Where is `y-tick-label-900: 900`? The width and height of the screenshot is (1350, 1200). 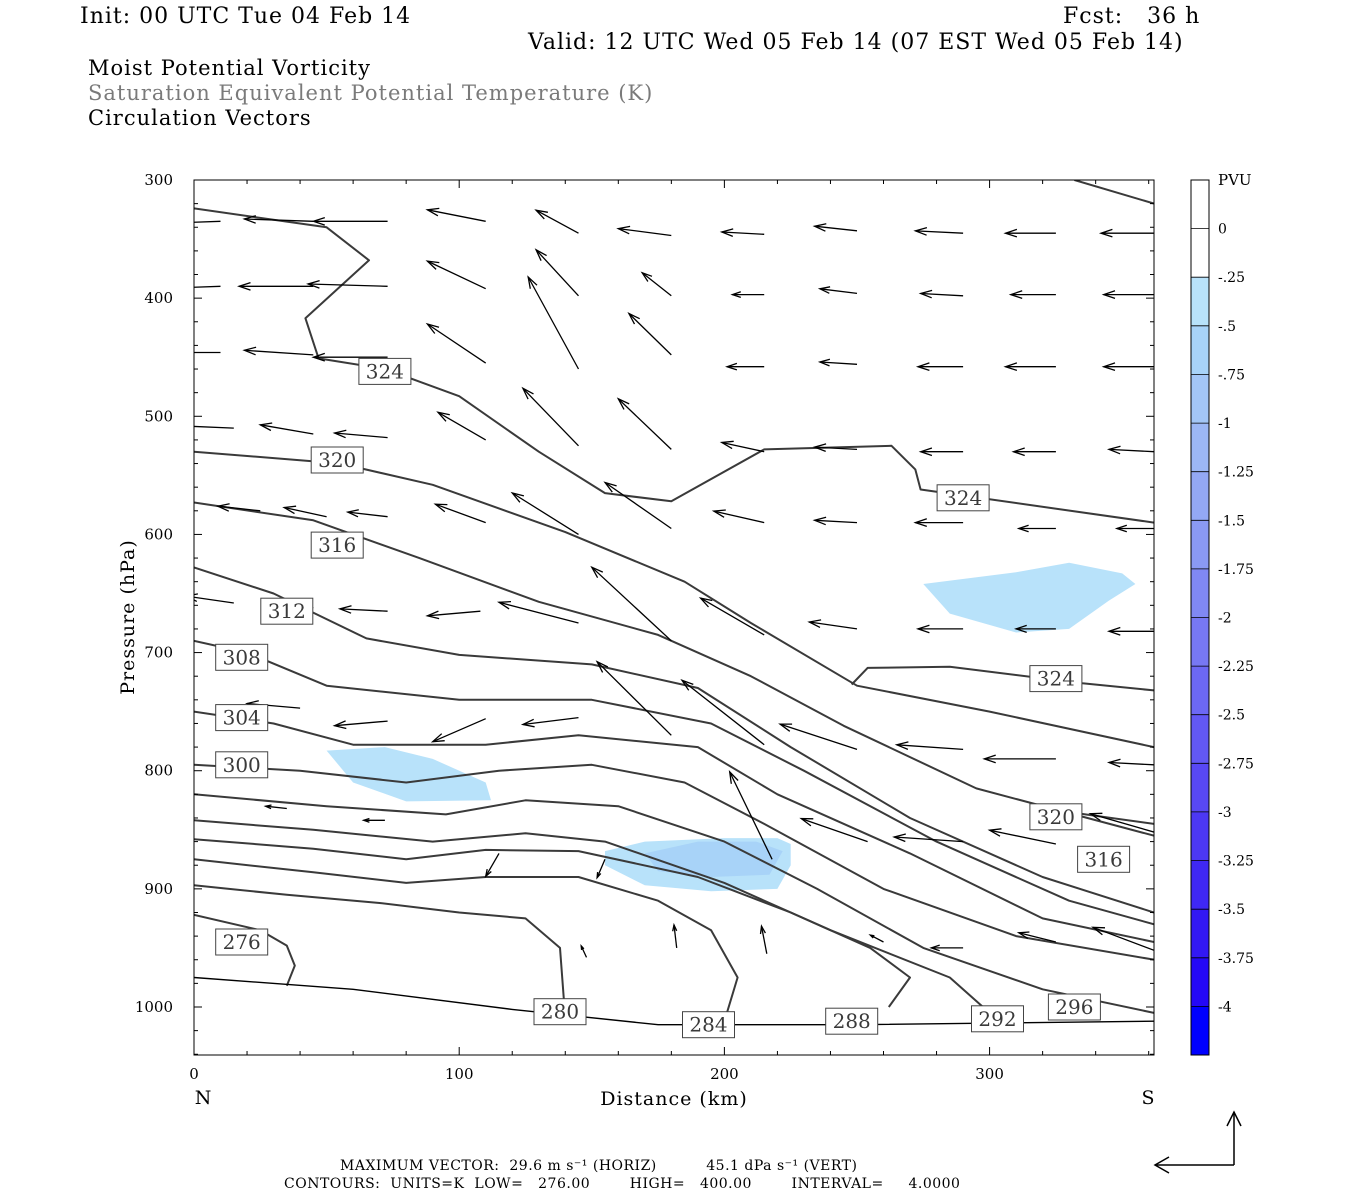 y-tick-label-900: 900 is located at coordinates (158, 889).